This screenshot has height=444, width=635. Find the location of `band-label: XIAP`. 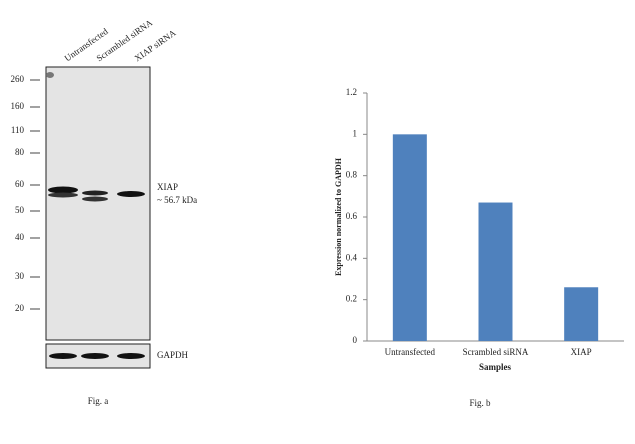

band-label: XIAP is located at coordinates (167, 187).